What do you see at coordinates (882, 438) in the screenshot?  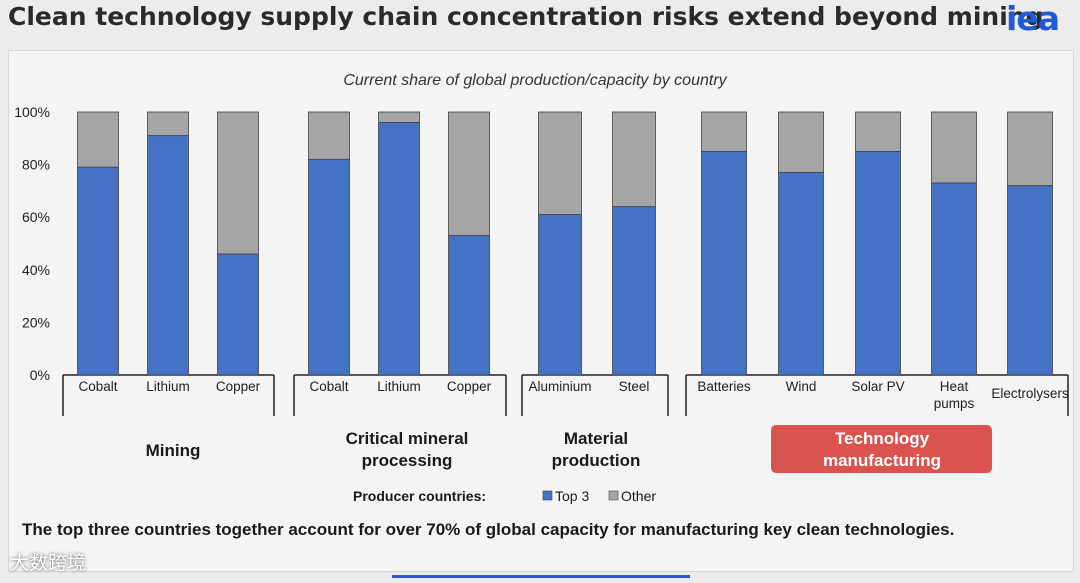 I see `group-label: Technology` at bounding box center [882, 438].